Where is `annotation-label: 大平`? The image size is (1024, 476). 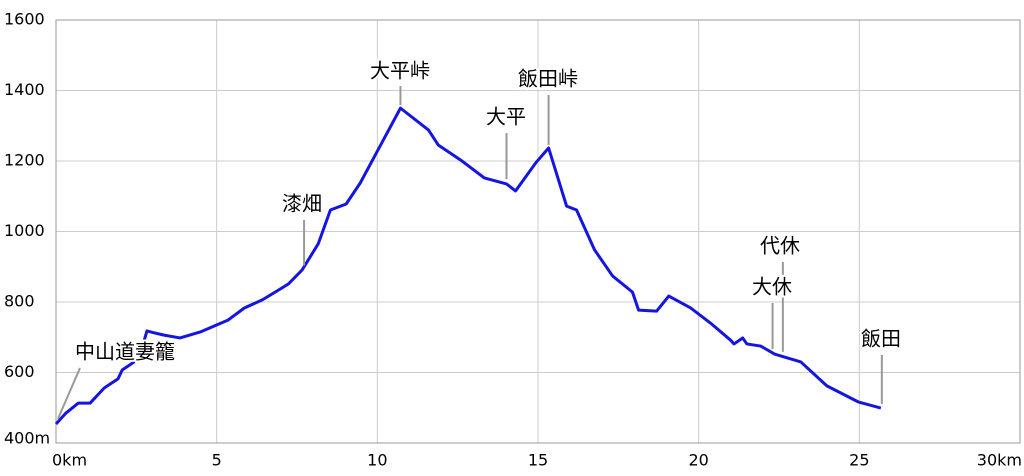
annotation-label: 大平 is located at coordinates (506, 117).